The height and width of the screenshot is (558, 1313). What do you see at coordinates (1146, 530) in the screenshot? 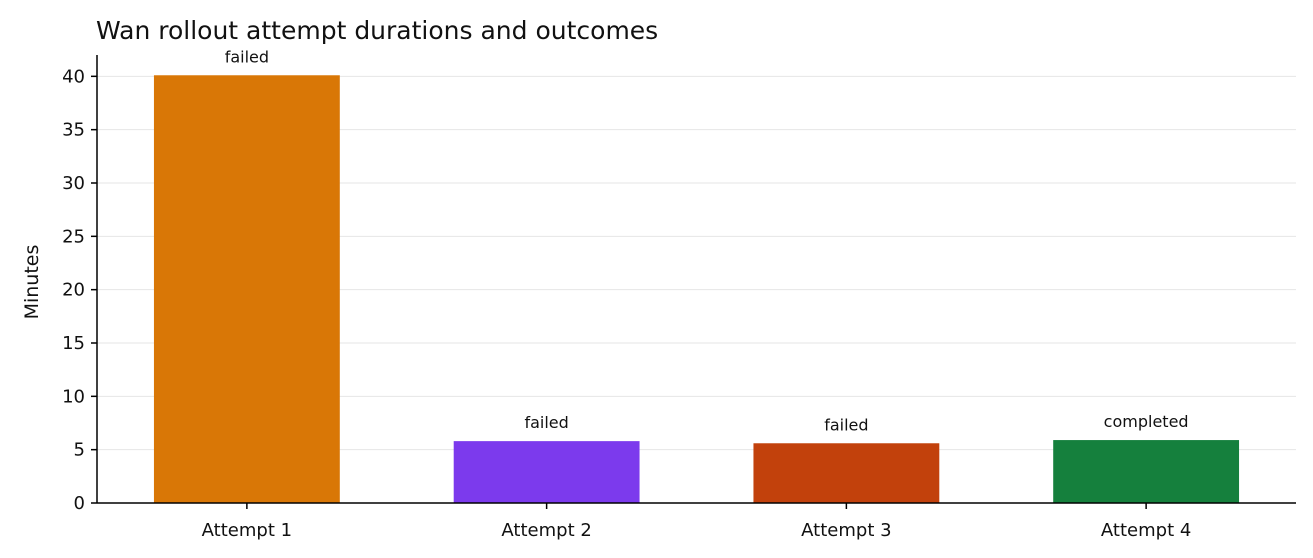
I see `x-tick-label: Attempt 4` at bounding box center [1146, 530].